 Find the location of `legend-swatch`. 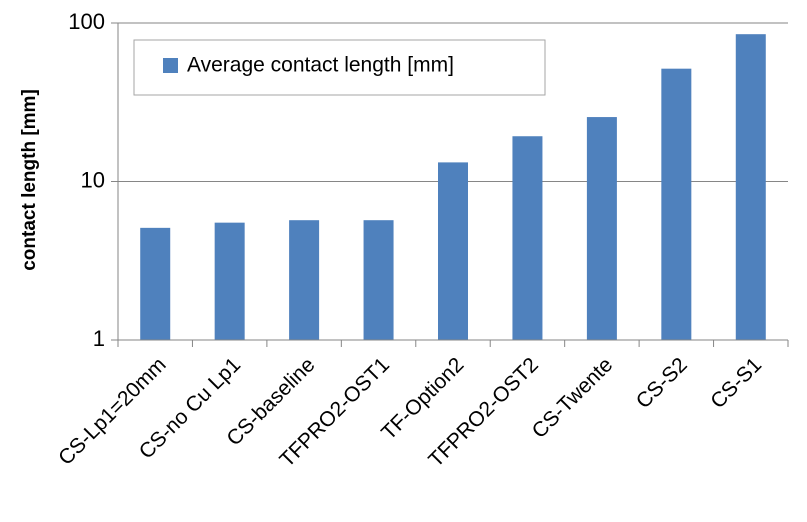

legend-swatch is located at coordinates (170, 65).